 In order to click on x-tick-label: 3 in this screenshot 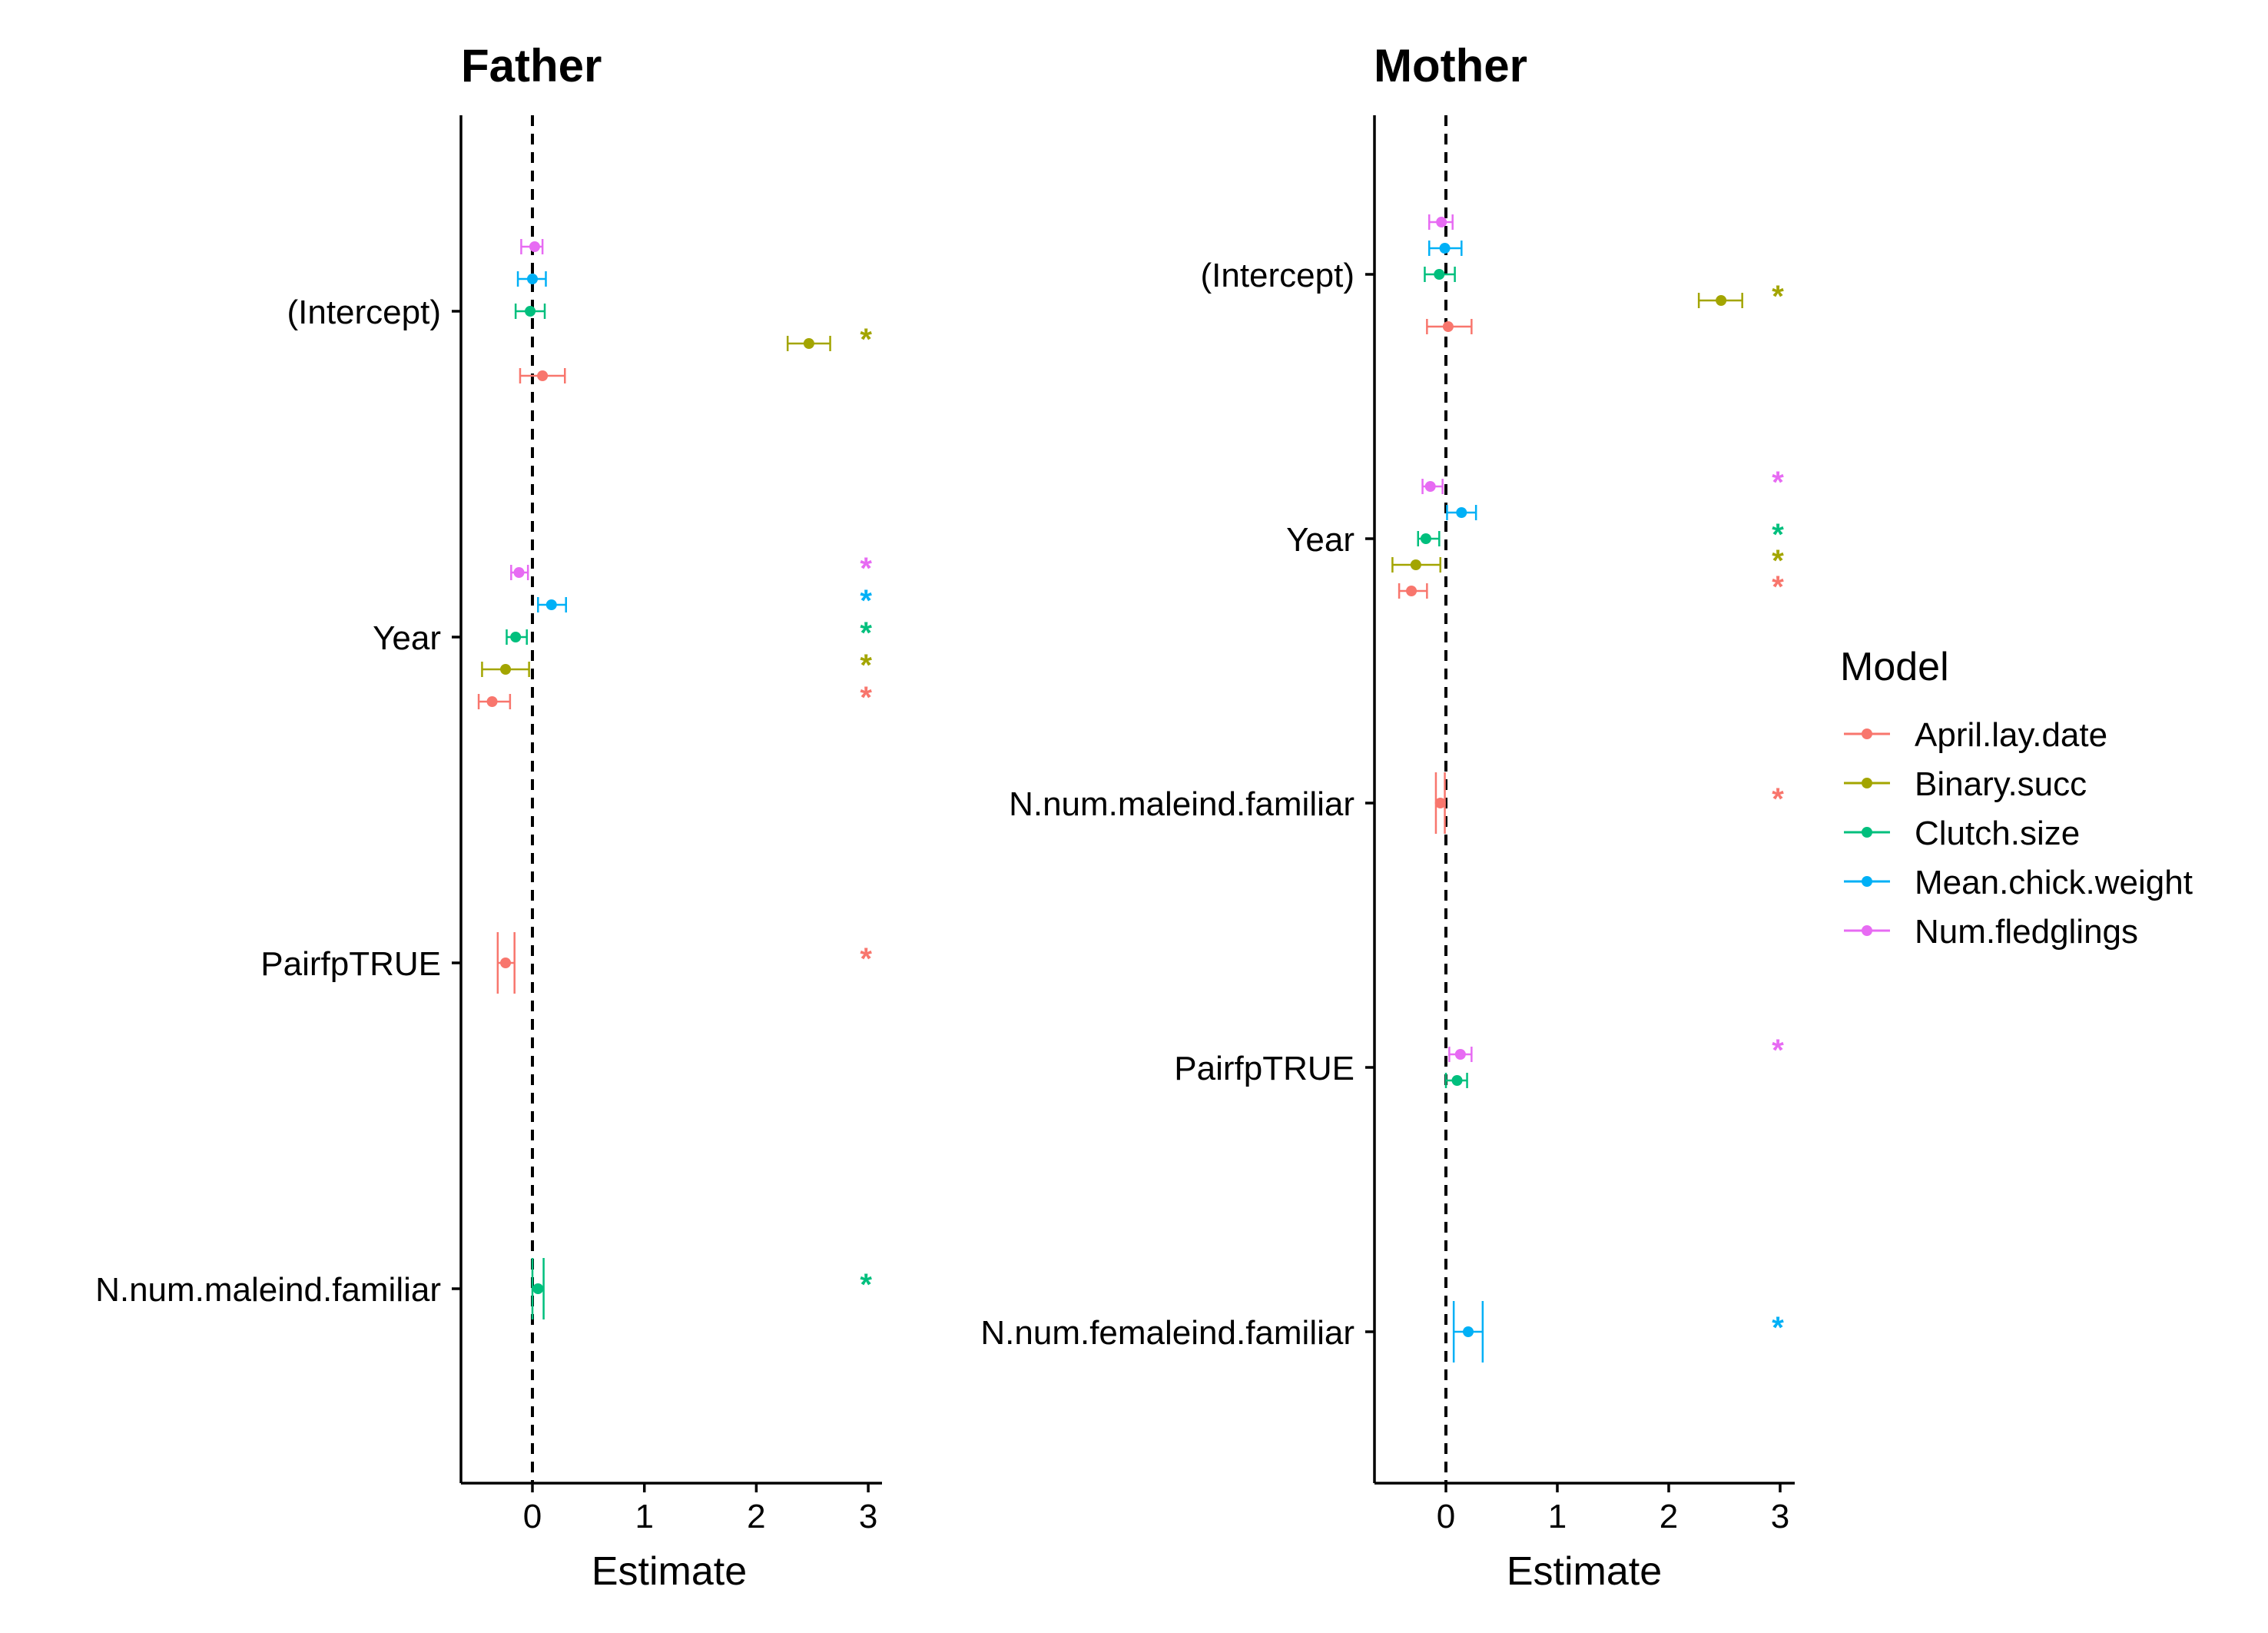, I will do `click(868, 1516)`.